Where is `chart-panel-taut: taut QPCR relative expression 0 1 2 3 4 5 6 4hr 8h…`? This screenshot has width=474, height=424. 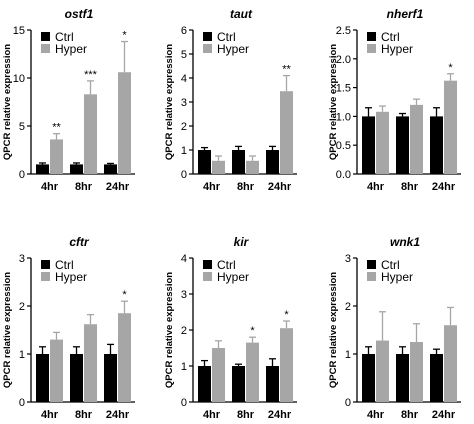
chart-panel-taut: taut QPCR relative expression 0 1 2 3 4 5 6 4hr 8h… is located at coordinates (230, 100).